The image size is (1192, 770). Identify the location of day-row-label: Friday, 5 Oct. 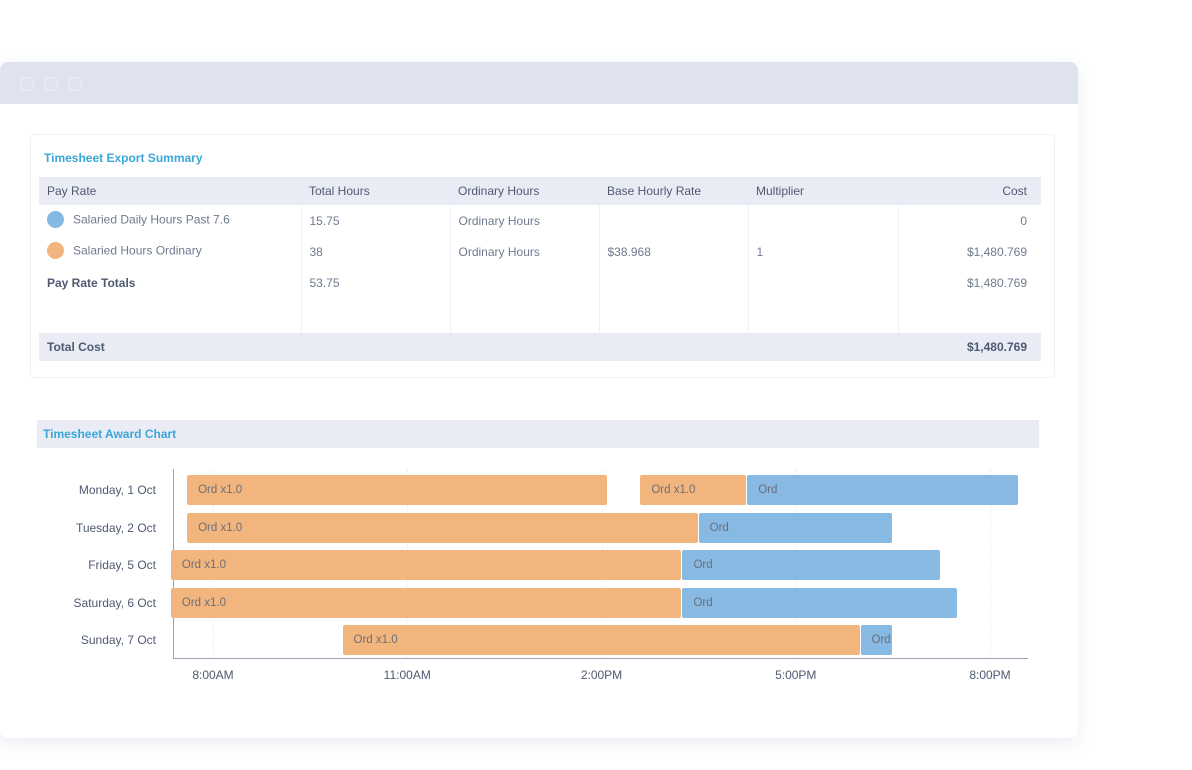
(122, 565).